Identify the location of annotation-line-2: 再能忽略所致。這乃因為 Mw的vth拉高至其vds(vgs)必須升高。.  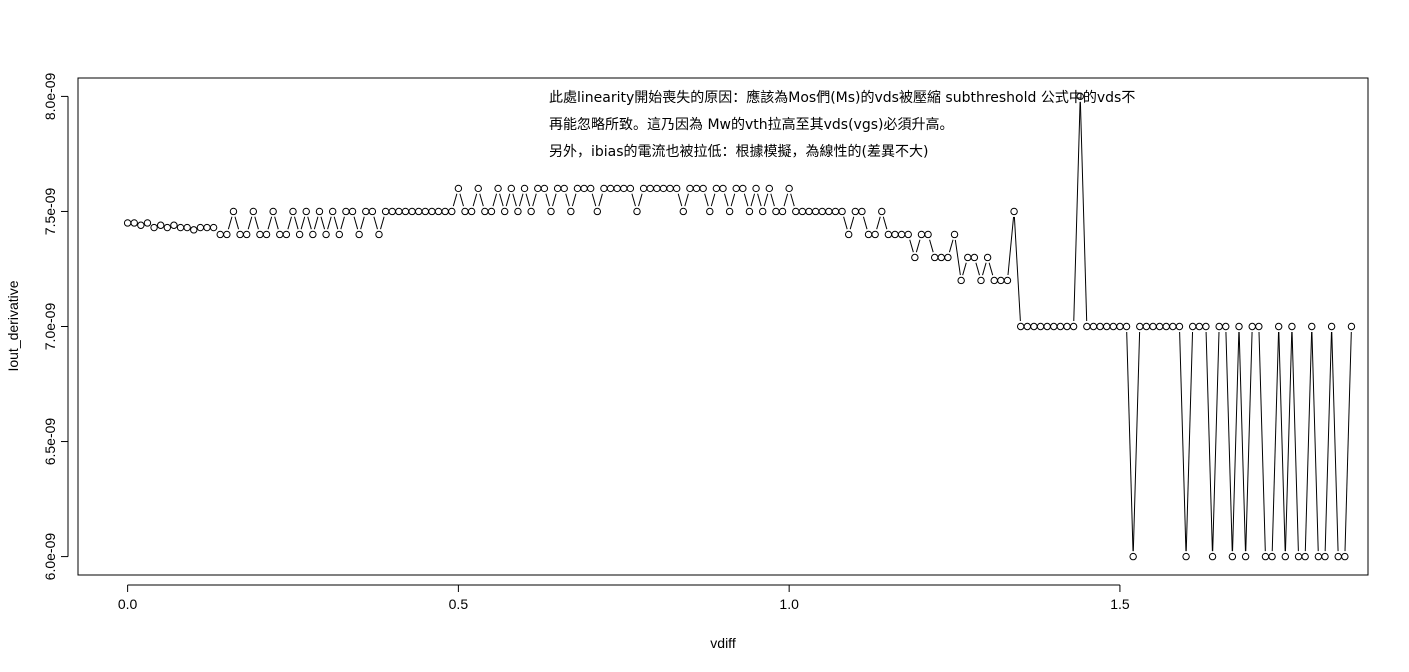
(751, 125).